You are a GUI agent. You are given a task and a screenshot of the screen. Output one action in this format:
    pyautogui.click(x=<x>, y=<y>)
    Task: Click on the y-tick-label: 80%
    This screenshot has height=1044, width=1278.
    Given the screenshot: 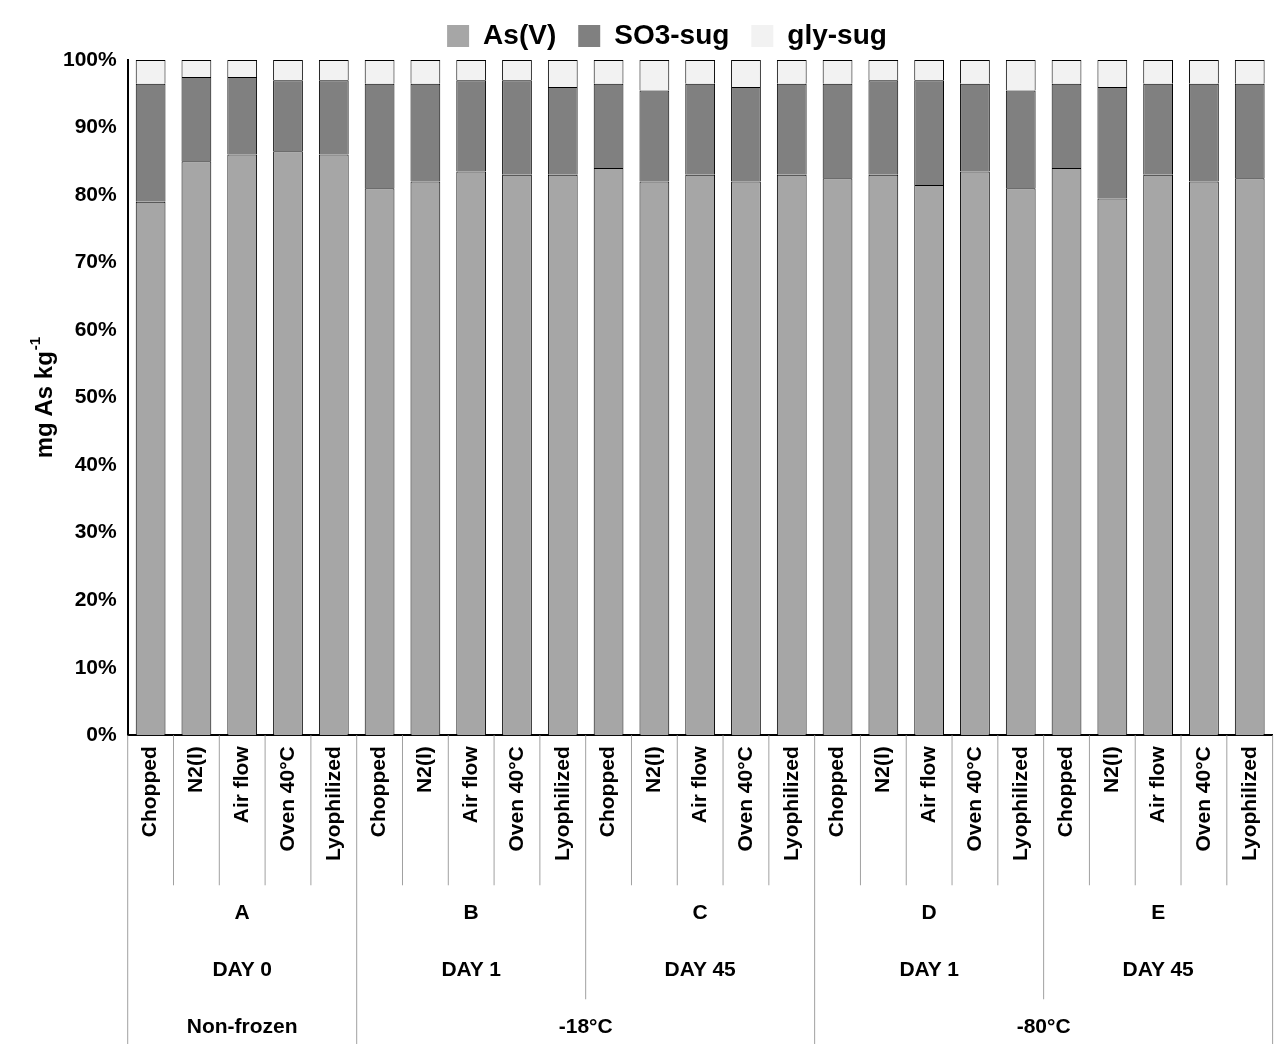 What is the action you would take?
    pyautogui.click(x=96, y=193)
    